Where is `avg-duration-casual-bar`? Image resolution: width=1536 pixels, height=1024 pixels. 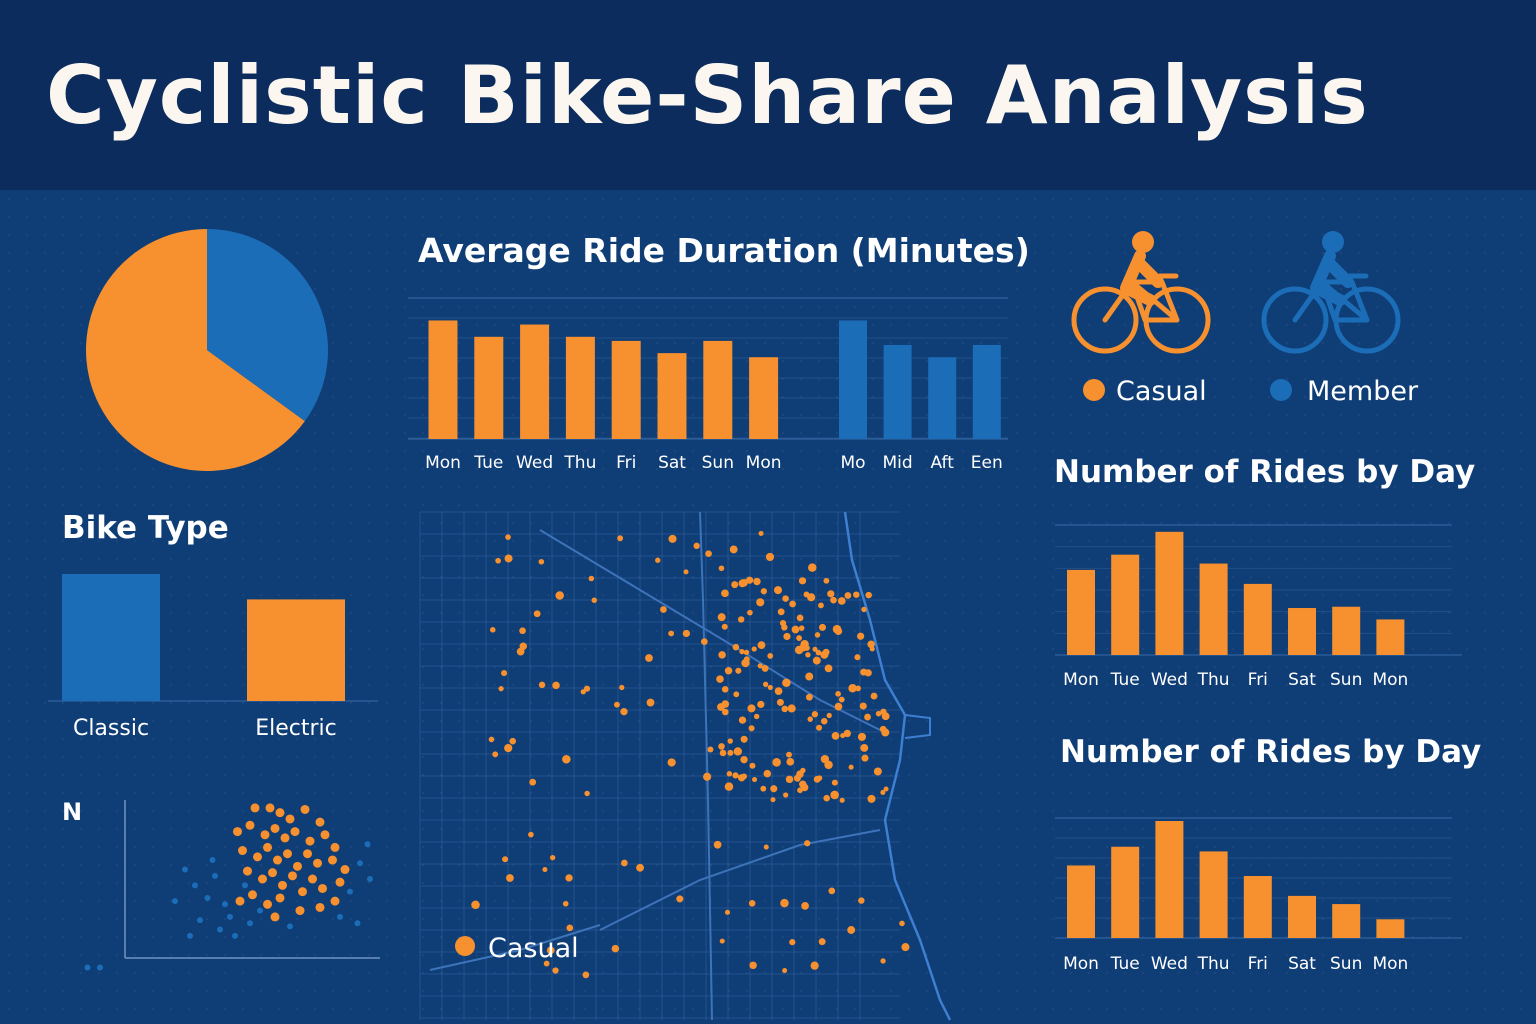 avg-duration-casual-bar is located at coordinates (672, 396).